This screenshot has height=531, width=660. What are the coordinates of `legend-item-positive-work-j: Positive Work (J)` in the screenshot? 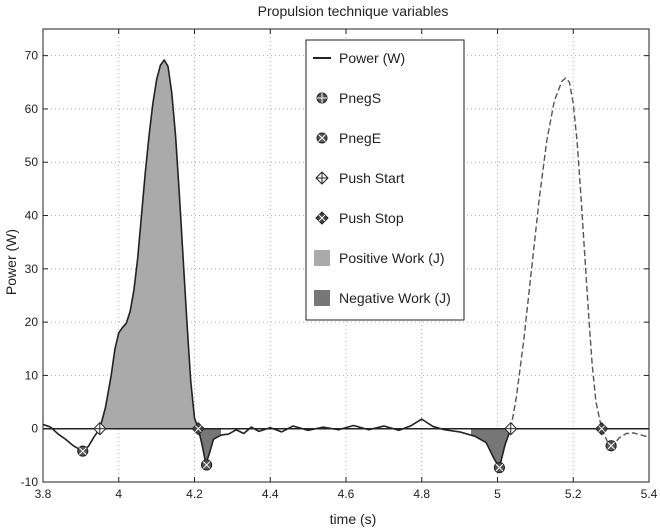 It's located at (379, 258).